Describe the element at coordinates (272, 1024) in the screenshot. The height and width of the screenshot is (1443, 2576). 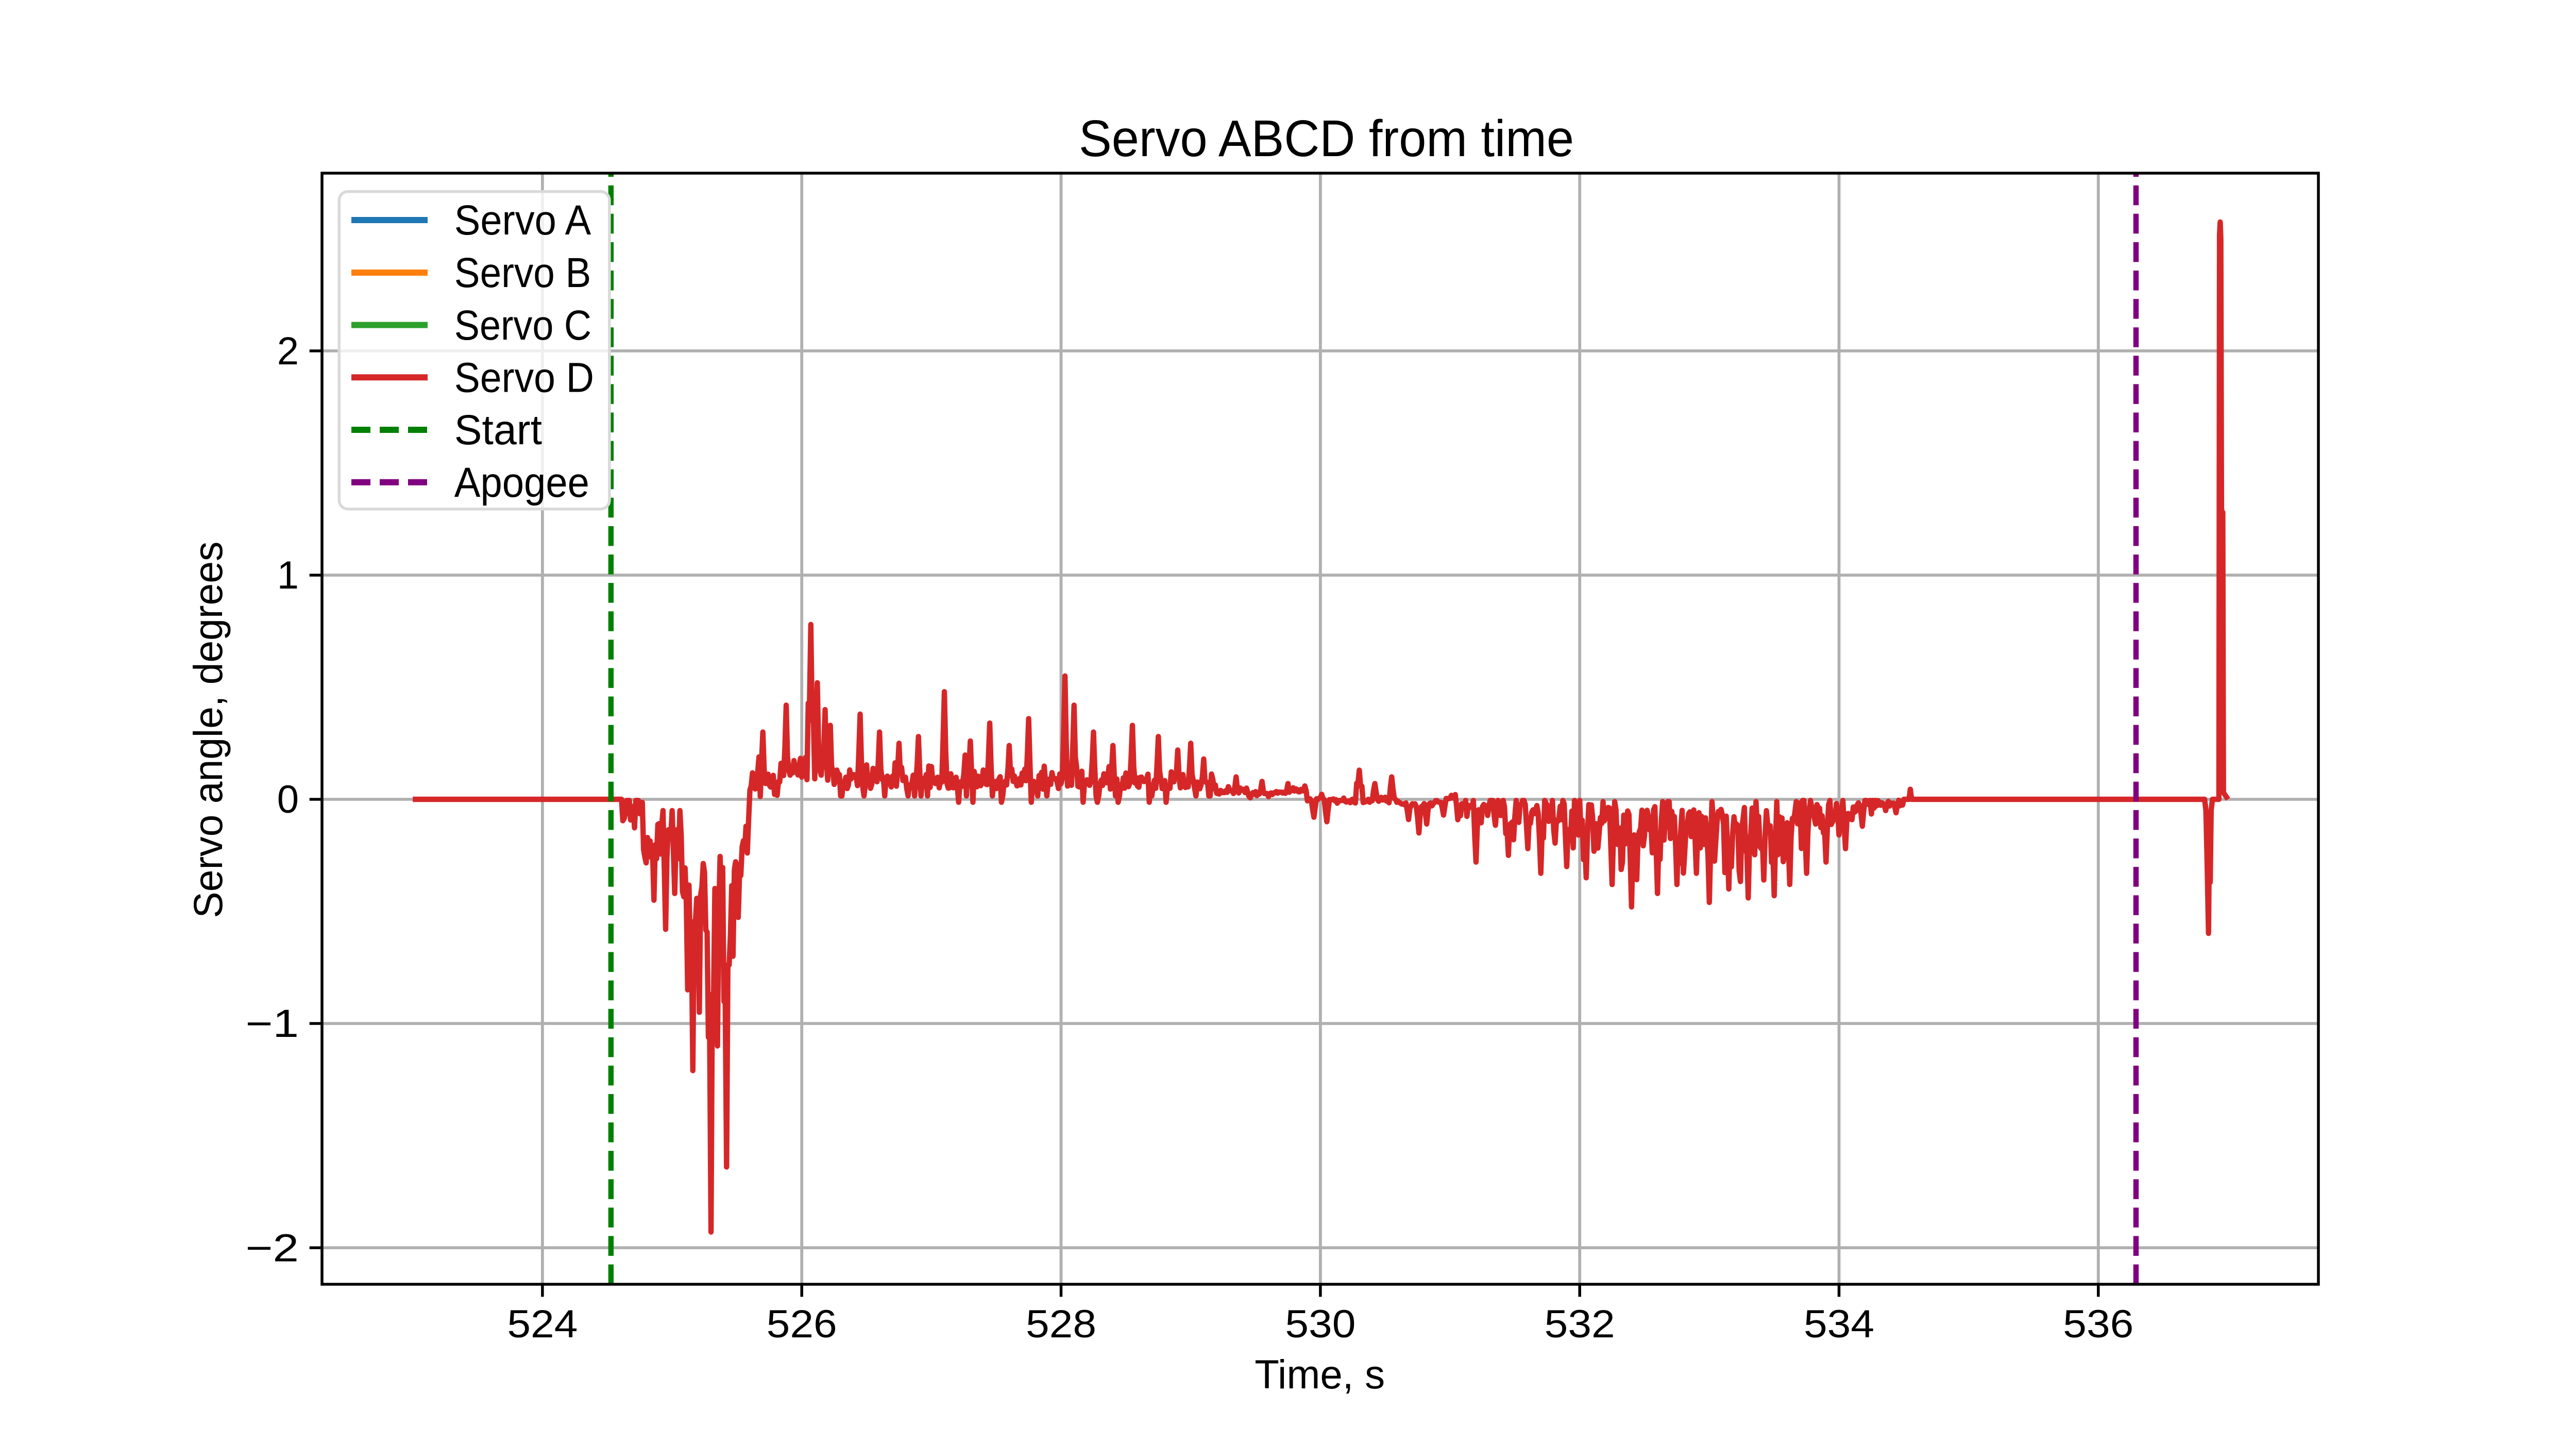
I see `svg-text: −1` at that location.